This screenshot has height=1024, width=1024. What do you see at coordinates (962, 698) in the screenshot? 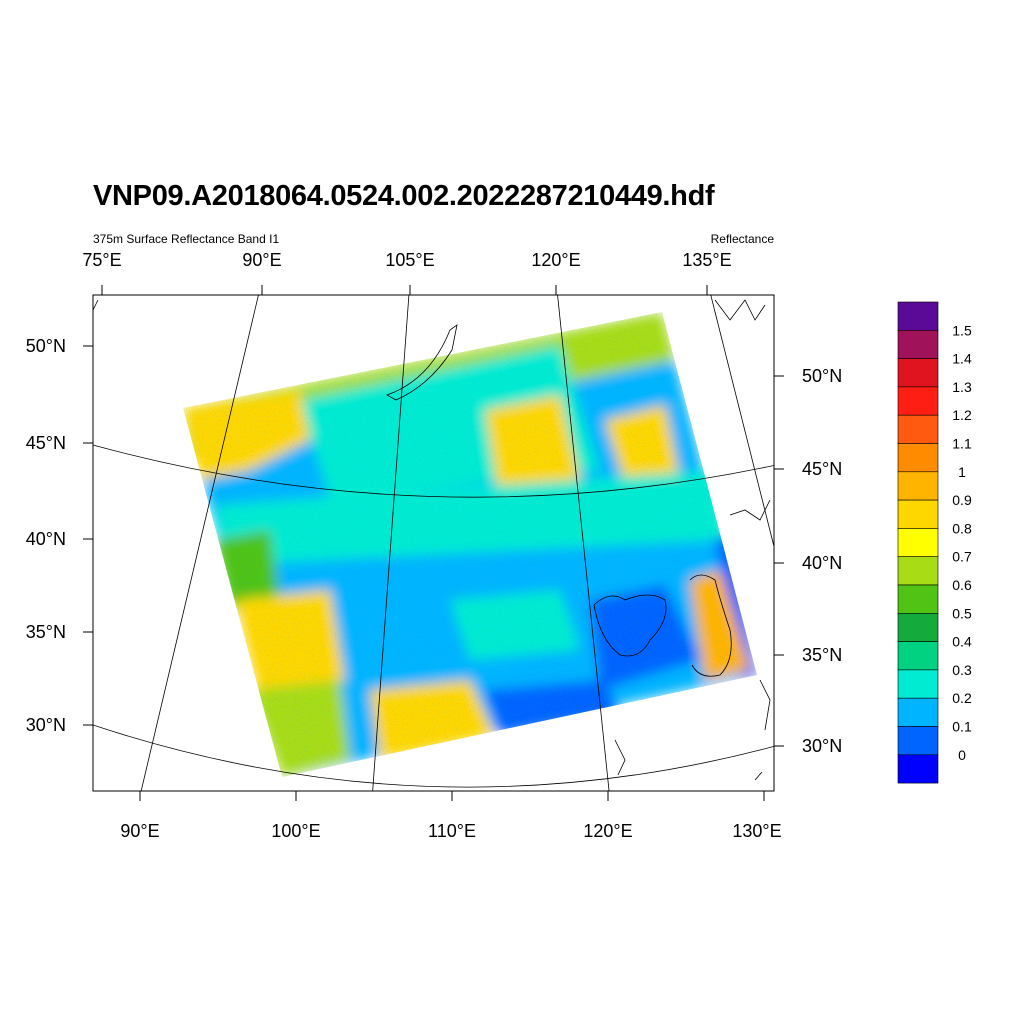
I see `colorbar-label: 0.2` at bounding box center [962, 698].